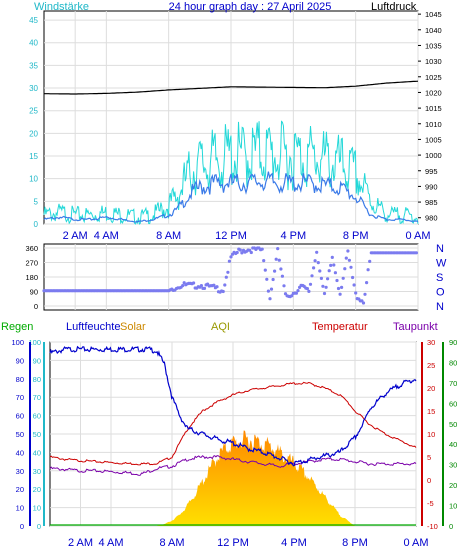 The width and height of the screenshot is (467, 556). Describe the element at coordinates (20, 397) in the screenshot. I see `humidity-tick-label: 70` at that location.